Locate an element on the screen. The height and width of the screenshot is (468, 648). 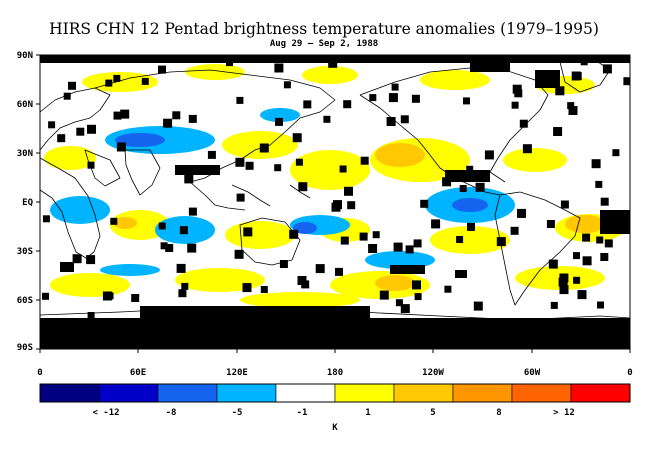
lat-label-30s: 30S is located at coordinates (25, 252).